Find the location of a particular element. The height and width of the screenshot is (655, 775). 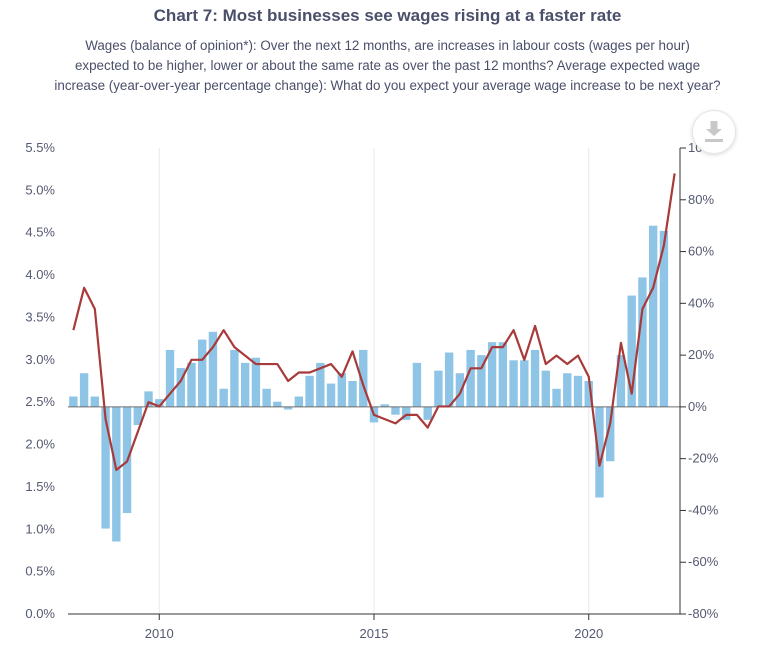

left-tick-label: 0.5% is located at coordinates (40, 571).